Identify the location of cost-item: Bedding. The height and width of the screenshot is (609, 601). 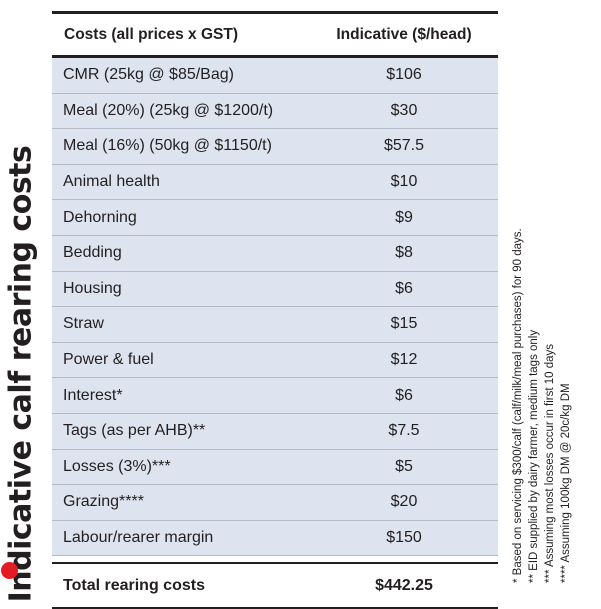
(181, 253).